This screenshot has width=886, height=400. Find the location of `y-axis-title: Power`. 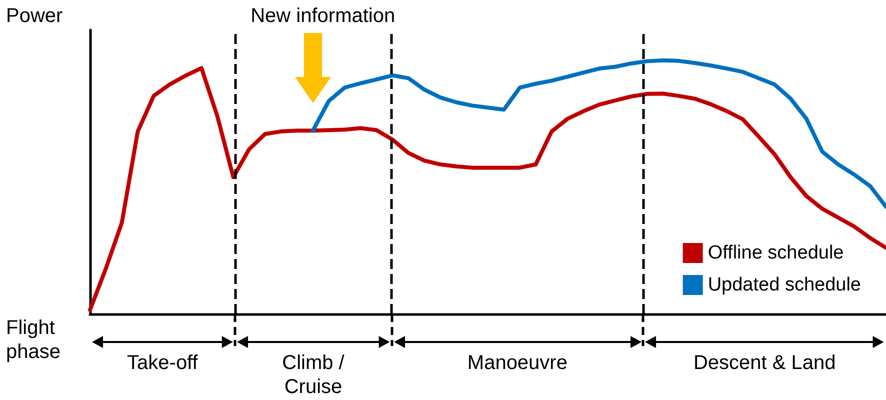

y-axis-title: Power is located at coordinates (34, 16).